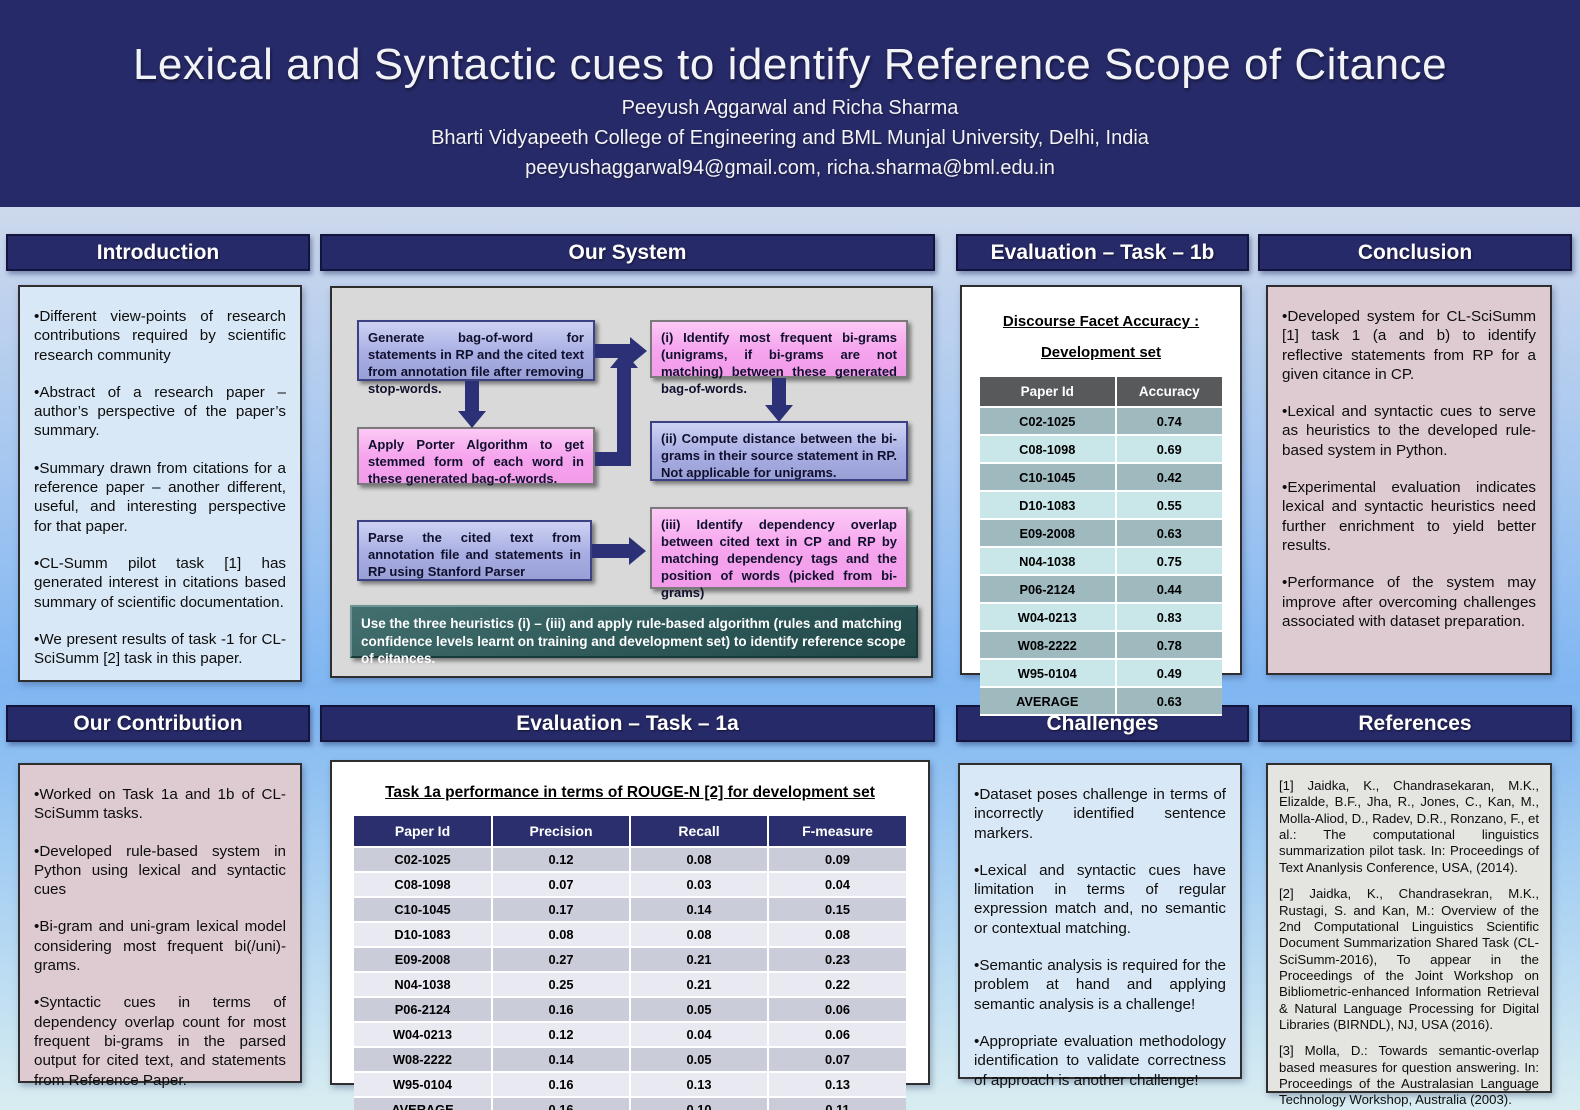 Image resolution: width=1580 pixels, height=1110 pixels. What do you see at coordinates (1168, 589) in the screenshot?
I see `table-cell: 0.44` at bounding box center [1168, 589].